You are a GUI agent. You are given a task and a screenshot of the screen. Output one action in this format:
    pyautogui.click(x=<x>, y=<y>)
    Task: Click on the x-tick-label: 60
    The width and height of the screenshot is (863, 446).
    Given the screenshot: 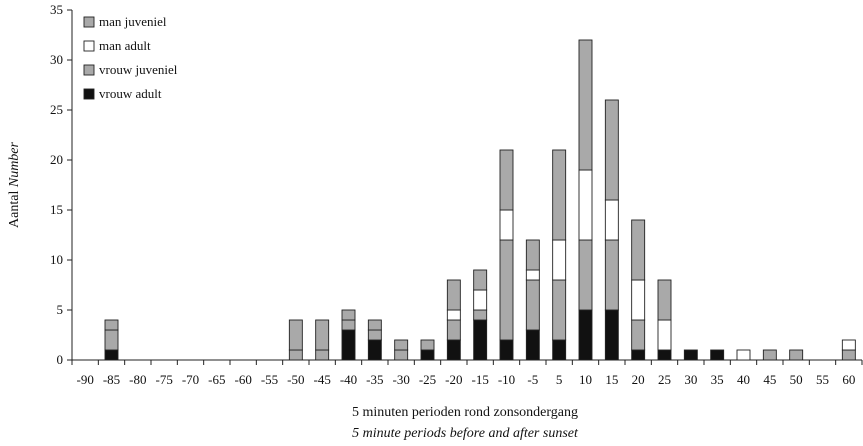 What is the action you would take?
    pyautogui.click(x=848, y=379)
    